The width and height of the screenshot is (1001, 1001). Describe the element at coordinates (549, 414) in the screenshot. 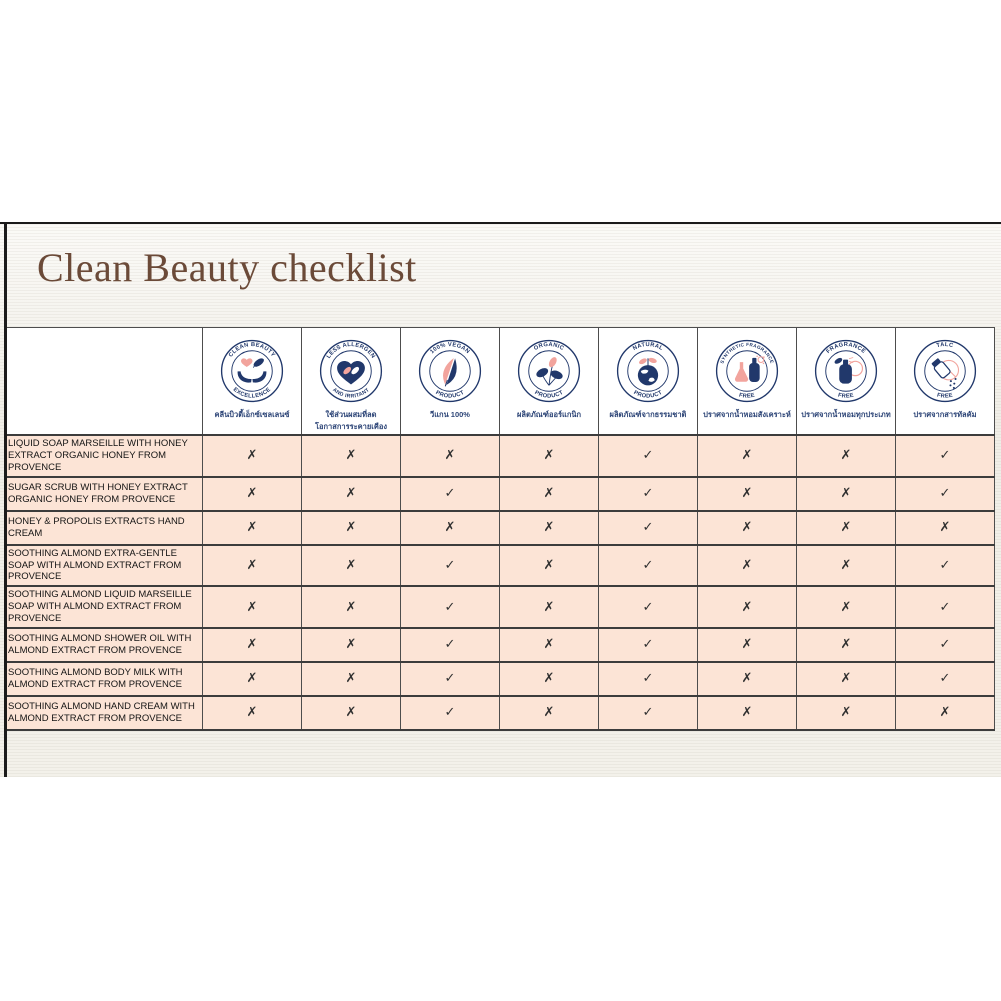

I see `badge-caption: ผลิตภัณฑ์ออร์แกนิก` at that location.